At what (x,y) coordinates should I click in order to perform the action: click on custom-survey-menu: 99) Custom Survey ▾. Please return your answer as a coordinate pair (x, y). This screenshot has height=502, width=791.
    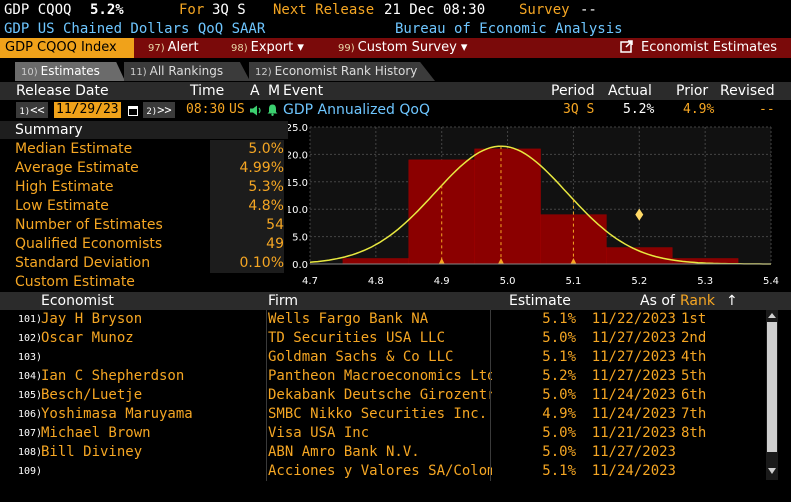
    Looking at the image, I should click on (402, 48).